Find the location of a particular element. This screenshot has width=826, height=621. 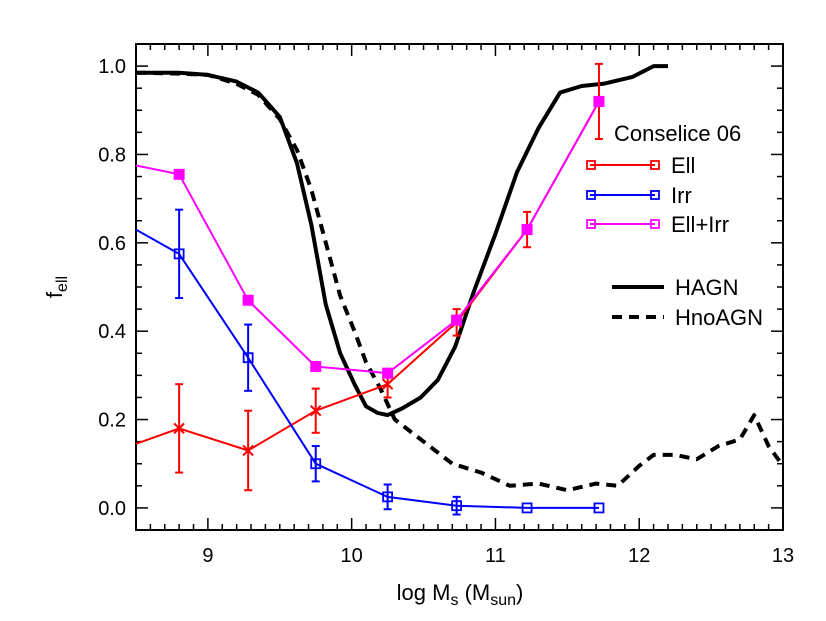

legend-title: Conselice 06 is located at coordinates (677, 133).